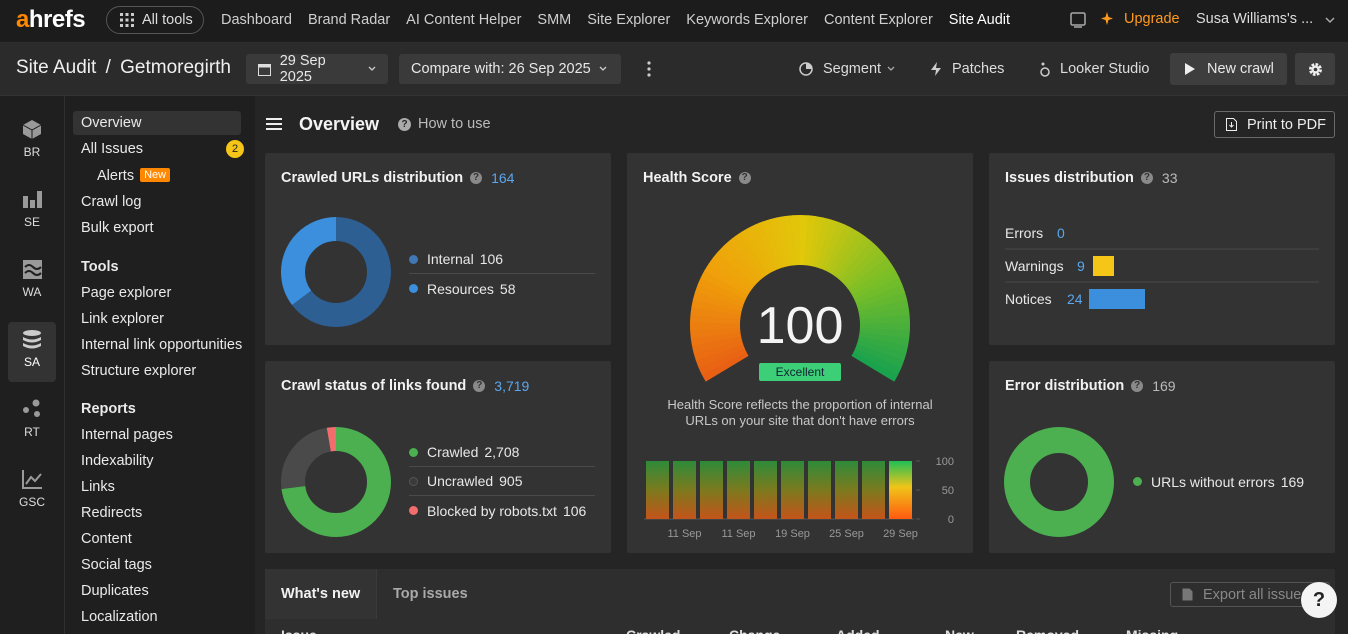 The height and width of the screenshot is (634, 1348). Describe the element at coordinates (510, 69) in the screenshot. I see `compare-picker: Compare with: 26 Sep 2025` at that location.